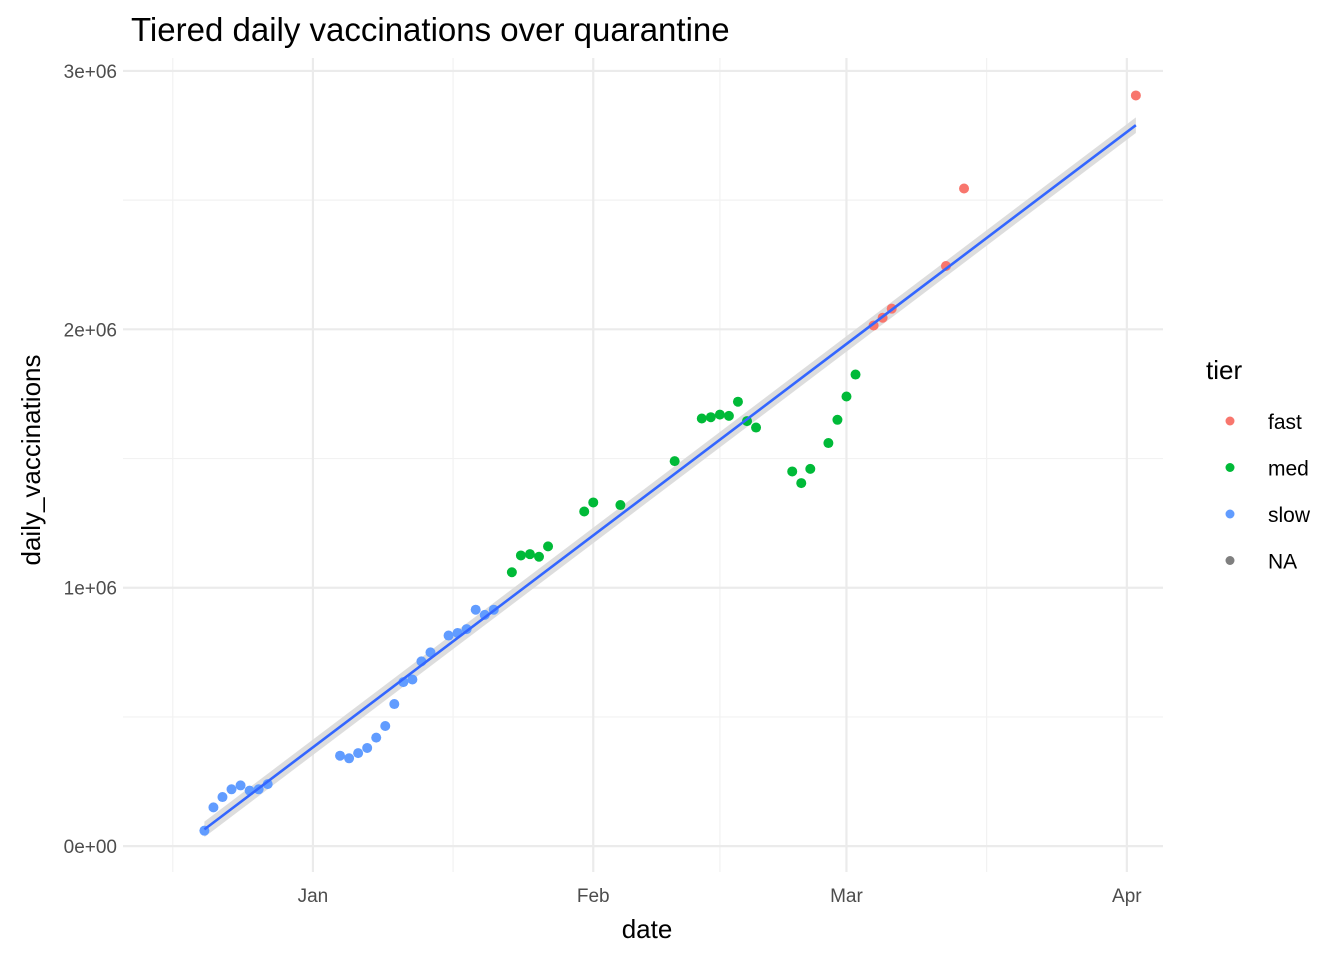  I want to click on legend-key-slow, so click(1230, 514).